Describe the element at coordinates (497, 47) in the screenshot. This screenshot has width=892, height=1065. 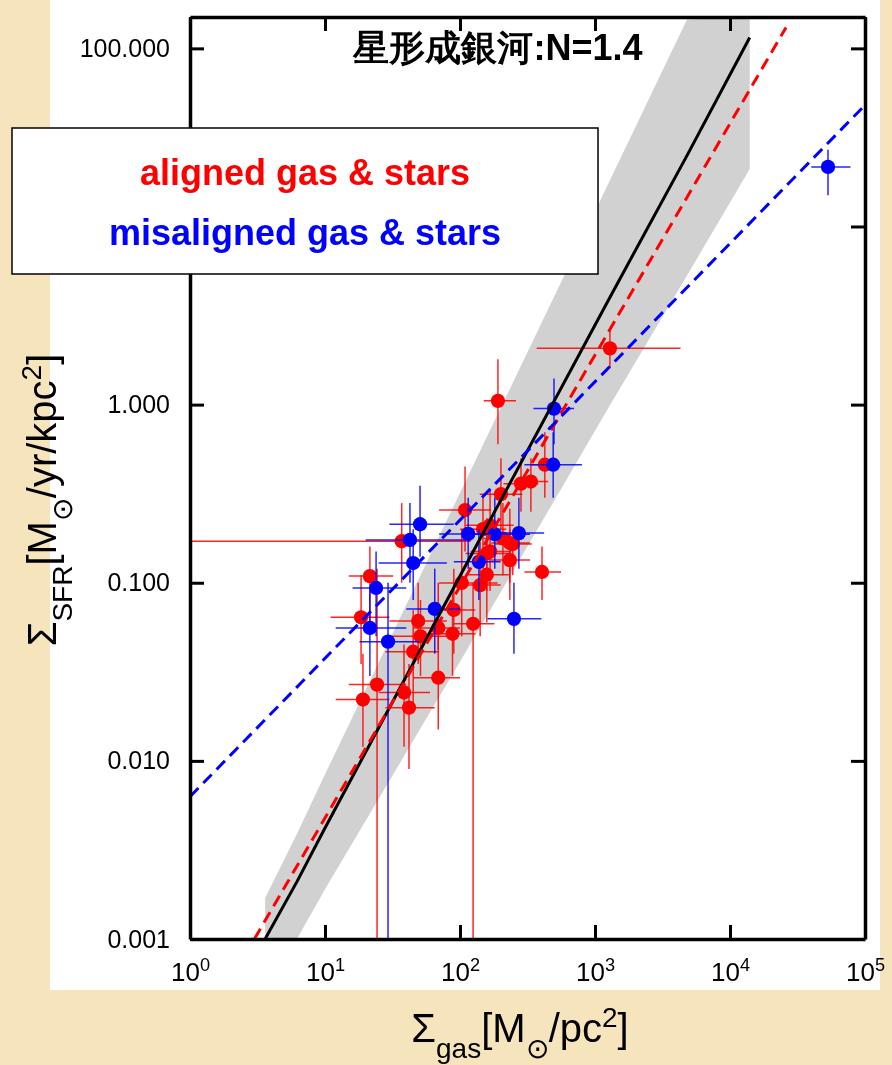
I see `chart-title: 星形成銀河:N=1.4` at that location.